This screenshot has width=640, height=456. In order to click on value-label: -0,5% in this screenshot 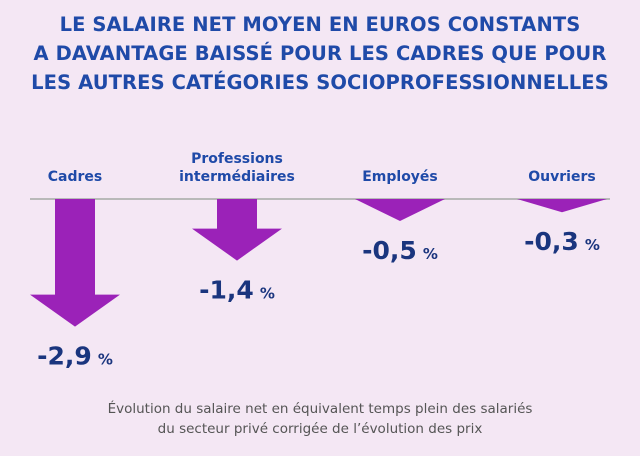, I will do `click(400, 250)`.